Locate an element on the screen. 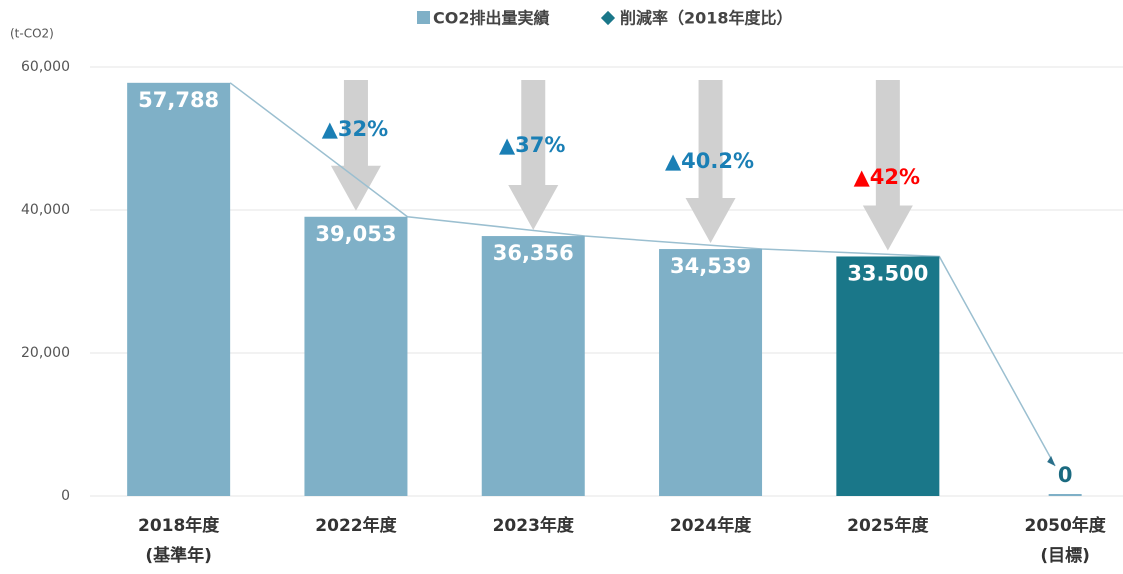 This screenshot has height=574, width=1123. x-tick-label: 2024年度 is located at coordinates (711, 525).